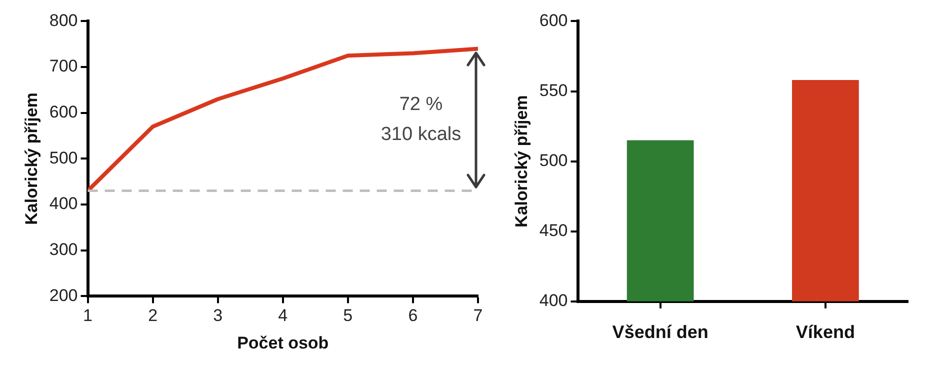 Image resolution: width=944 pixels, height=379 pixels. I want to click on x-tick-label: 3, so click(218, 316).